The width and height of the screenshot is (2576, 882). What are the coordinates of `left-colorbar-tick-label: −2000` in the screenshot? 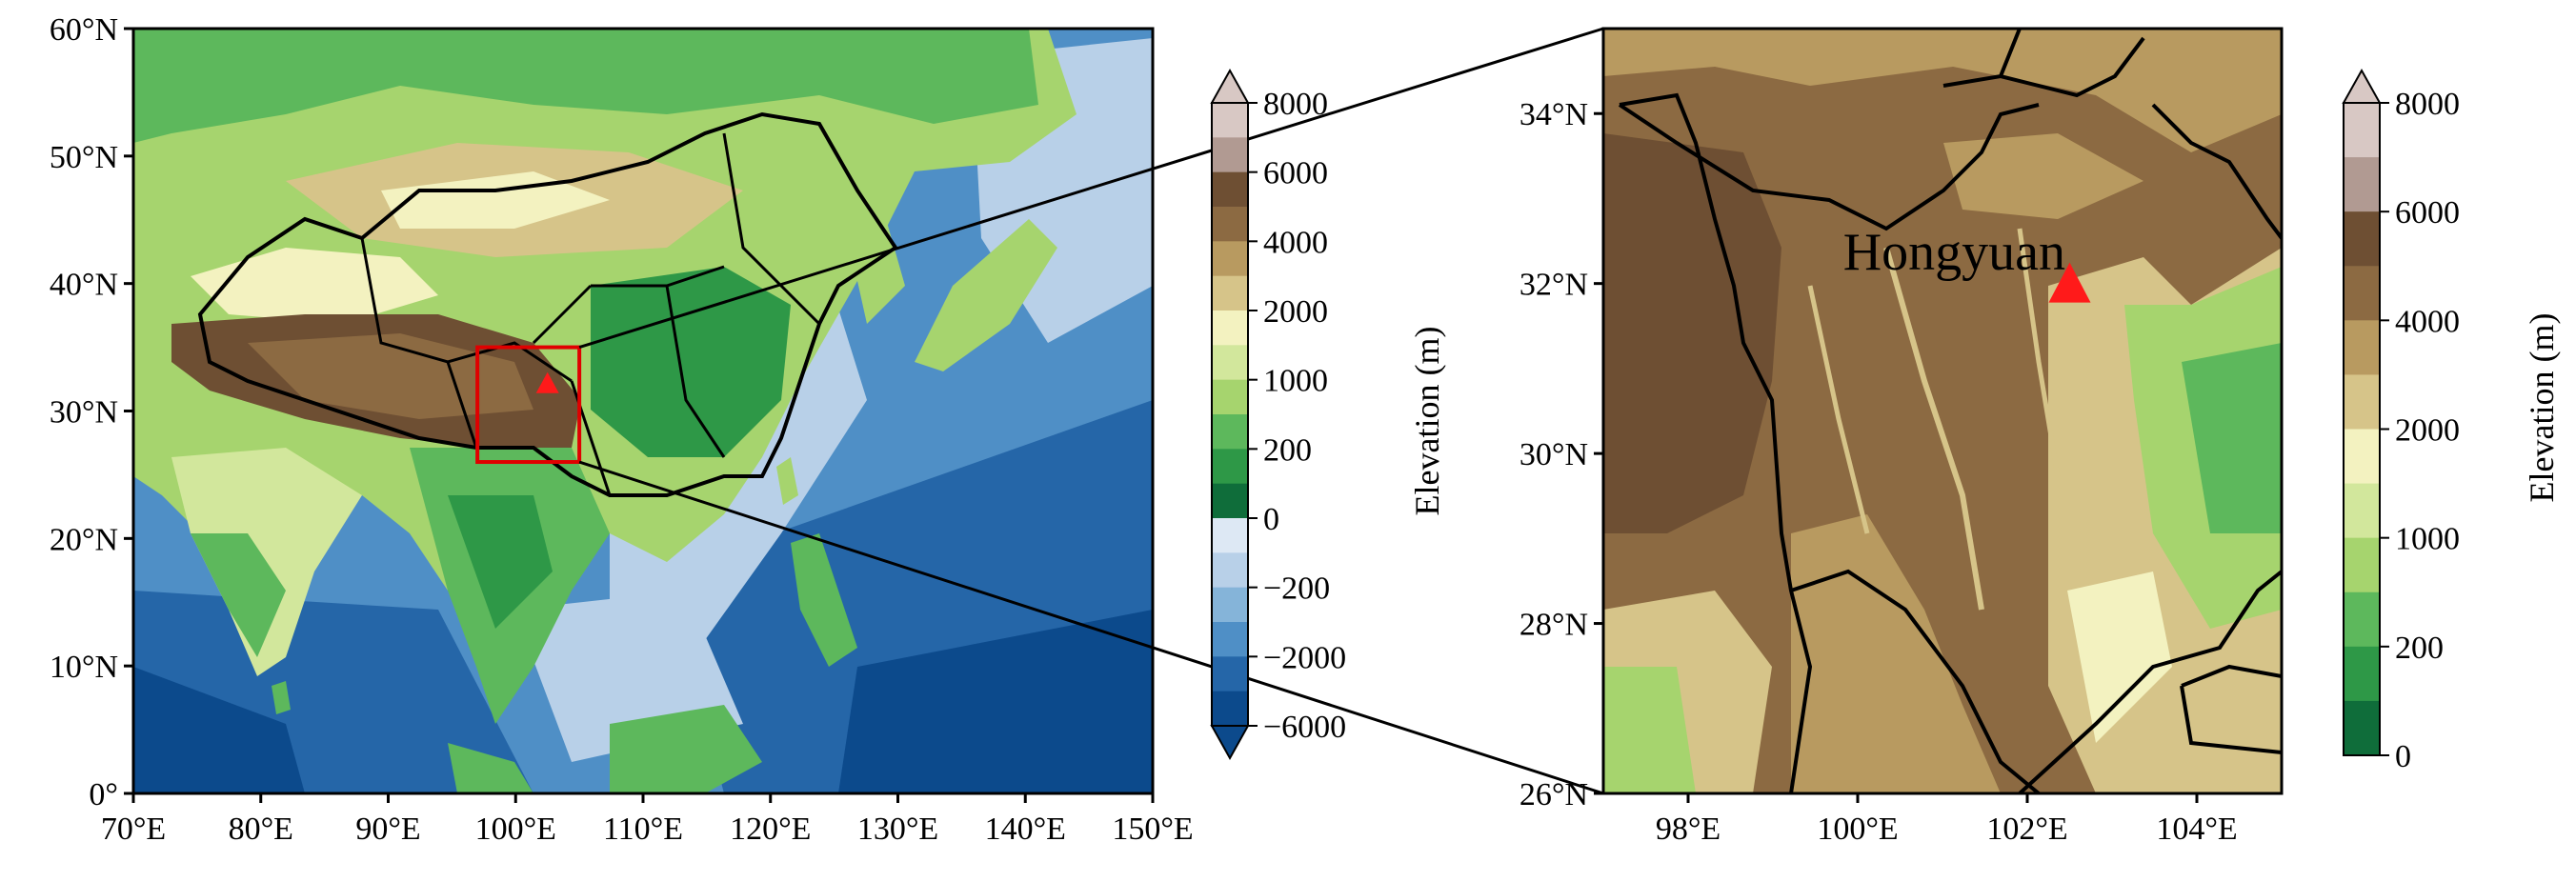 It's located at (1304, 657).